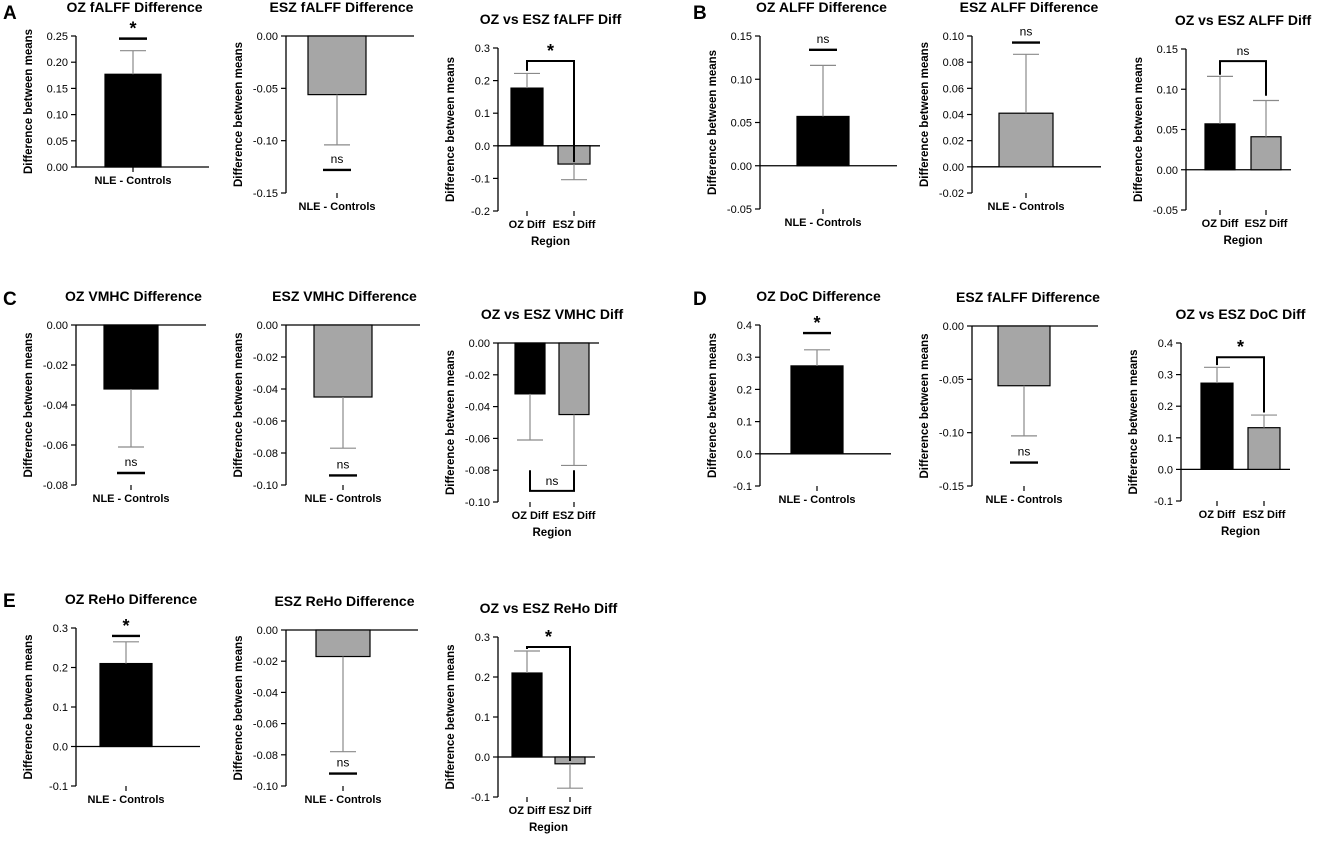 This screenshot has height=849, width=1325. I want to click on significance-label: *, so click(816, 323).